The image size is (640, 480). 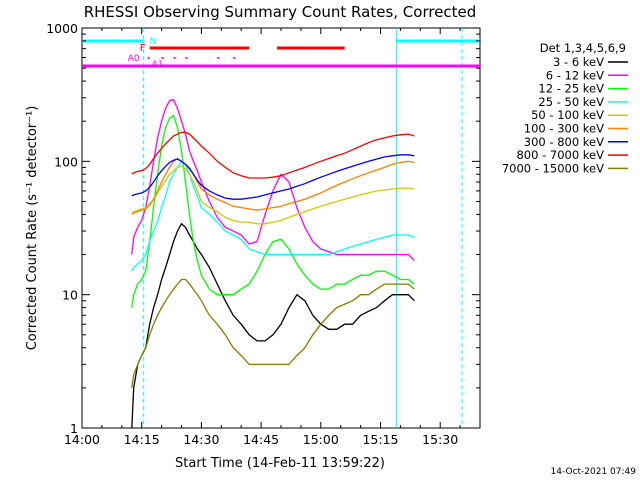 What do you see at coordinates (62, 28) in the screenshot?
I see `y-tick-label: 1000` at bounding box center [62, 28].